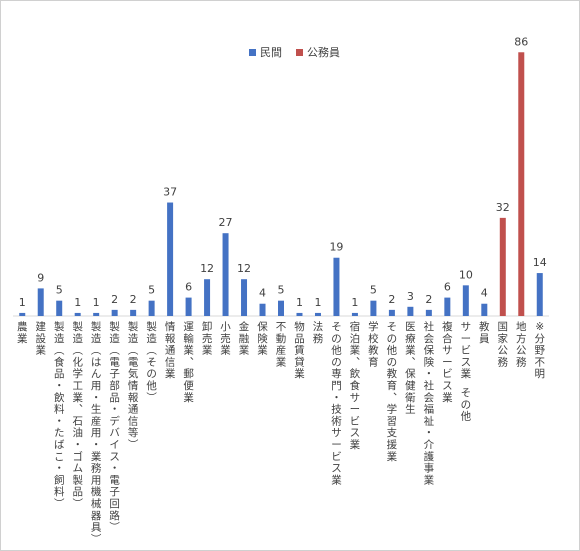  I want to click on svg-text: 公, so click(521, 351).